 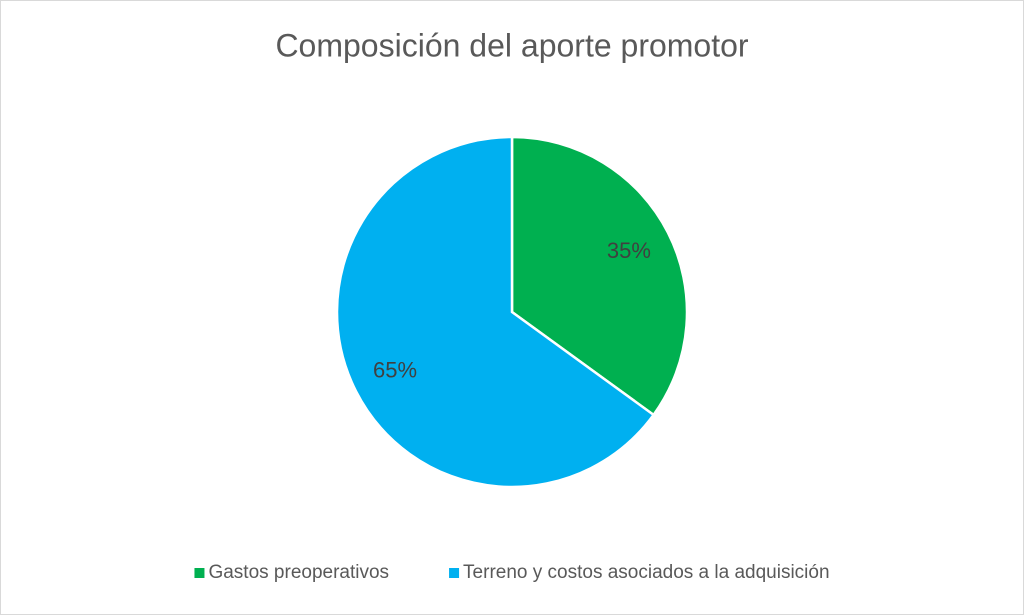 What do you see at coordinates (511, 45) in the screenshot?
I see `chart-title: Composición del aporte promotor` at bounding box center [511, 45].